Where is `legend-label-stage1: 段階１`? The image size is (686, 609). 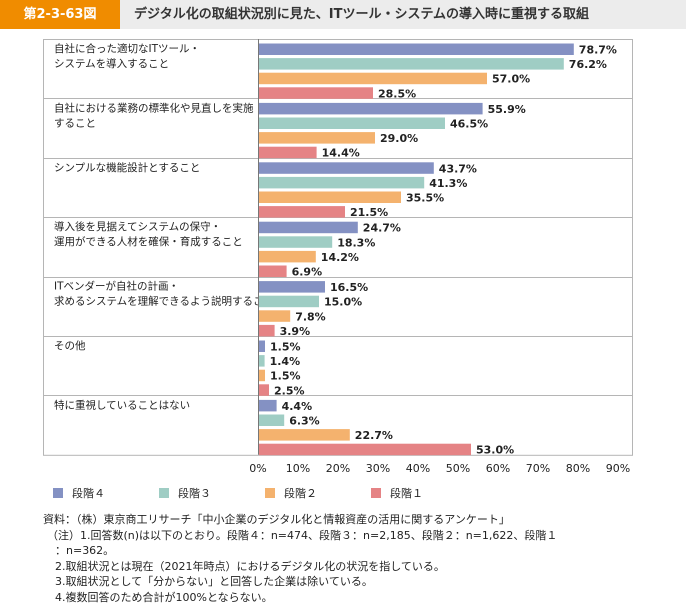 legend-label-stage1: 段階１ is located at coordinates (406, 493).